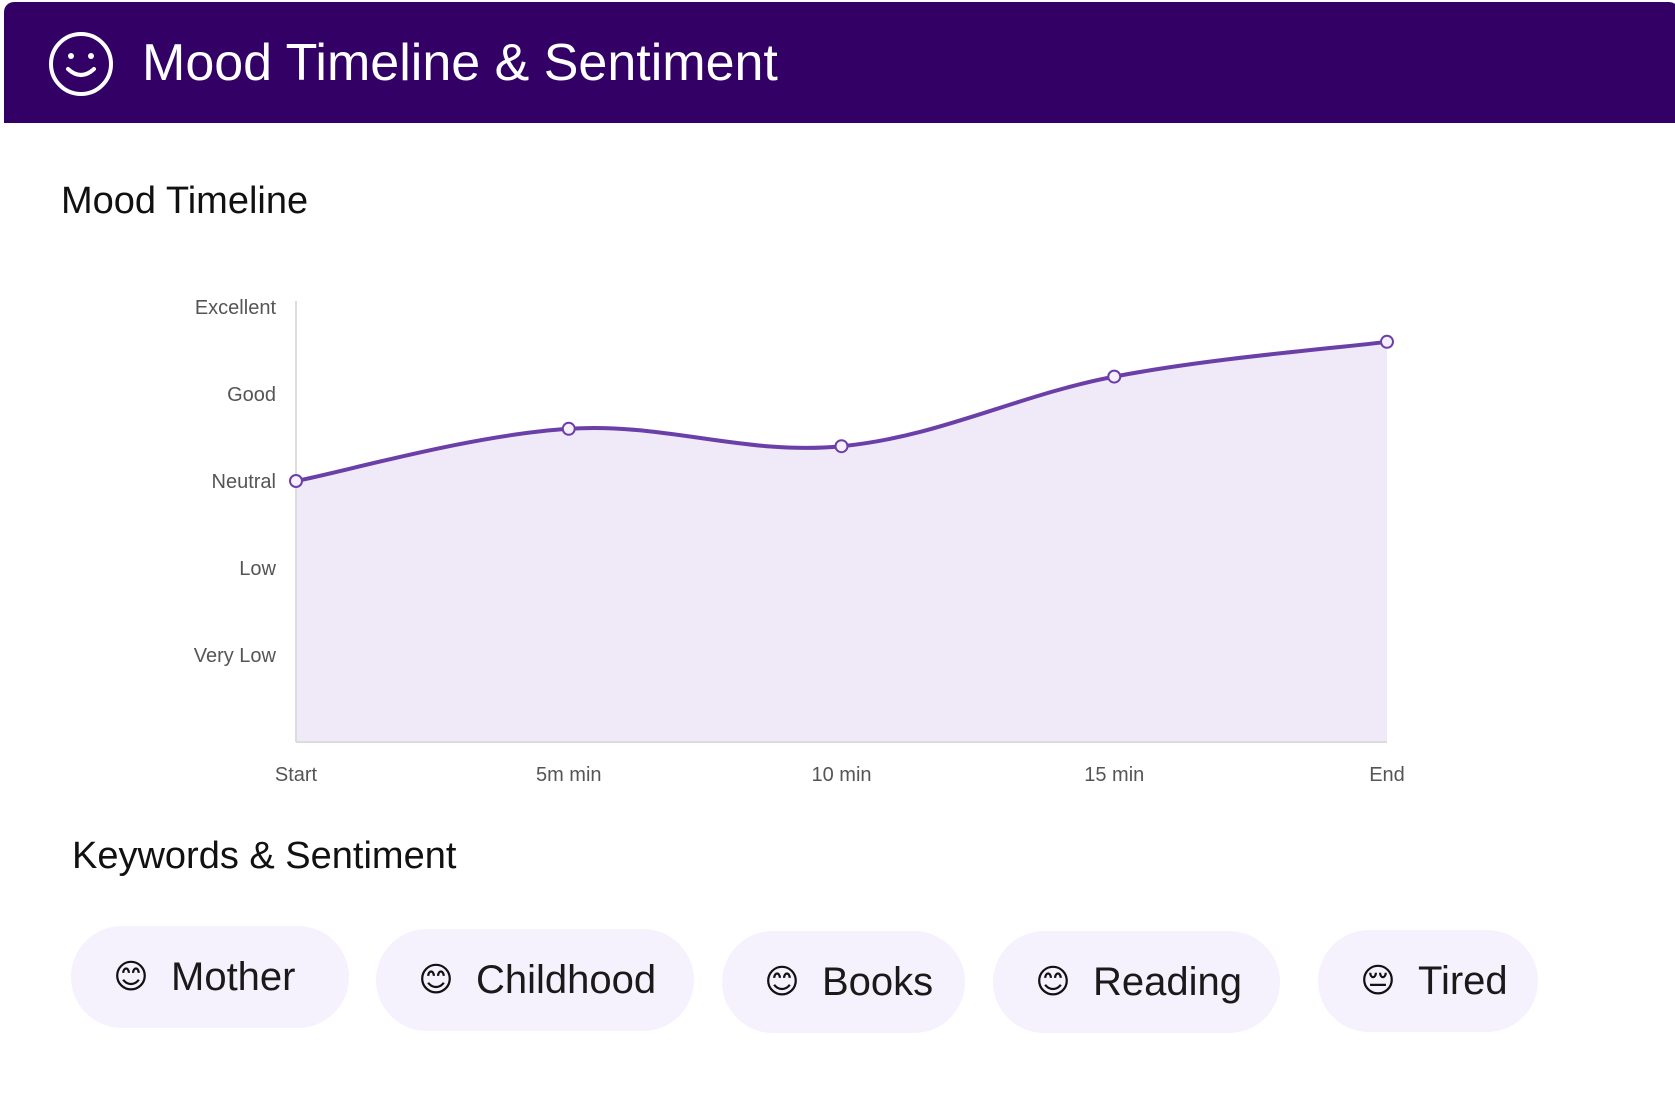  I want to click on keyword-chip: 😊 Reading, so click(1136, 982).